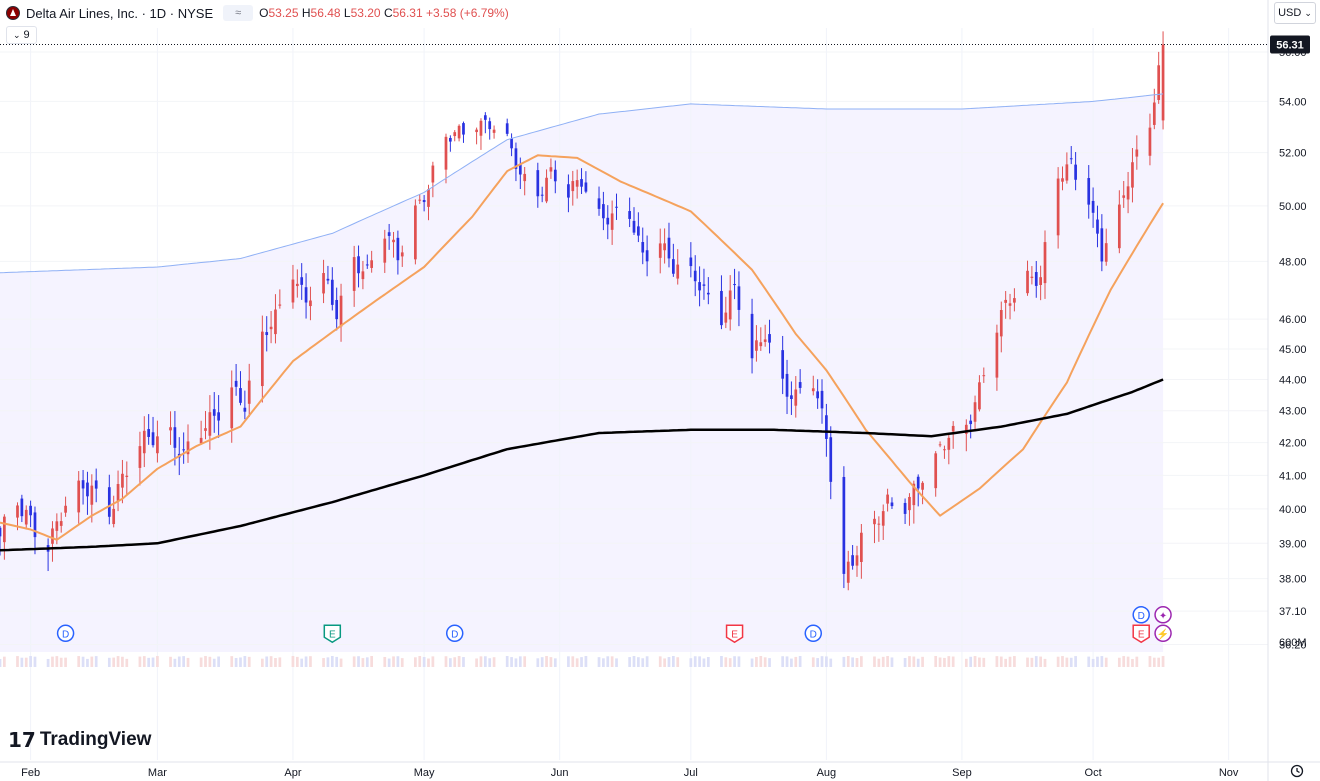  Describe the element at coordinates (1297, 771) in the screenshot. I see `go-to-realtime-icon` at that location.